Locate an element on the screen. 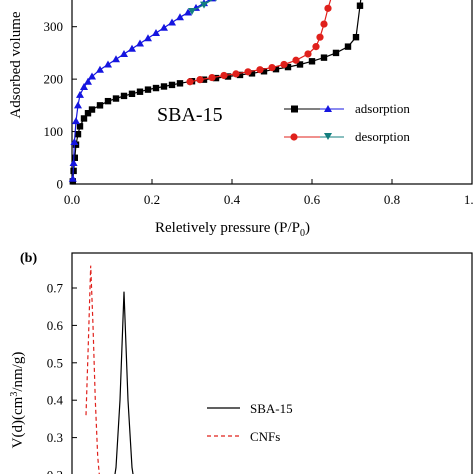  panel-b-y-axis-label: V(d)(cm3/nm/g) is located at coordinates (17, 400).